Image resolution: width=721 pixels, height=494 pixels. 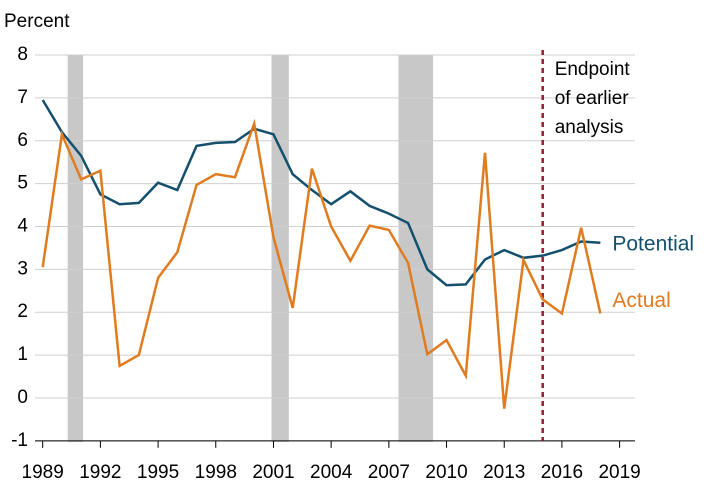 I want to click on x-tick-label: 2016, so click(x=562, y=472).